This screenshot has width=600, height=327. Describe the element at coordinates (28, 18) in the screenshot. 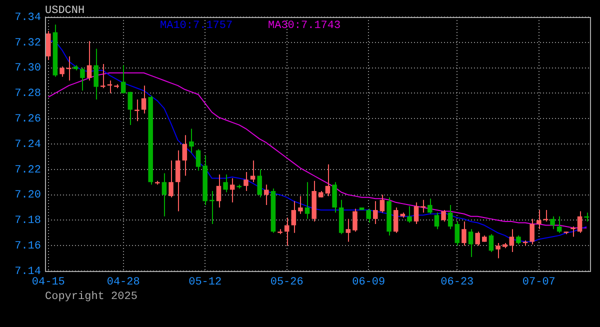

I see `y-tick-label: 7.34` at that location.